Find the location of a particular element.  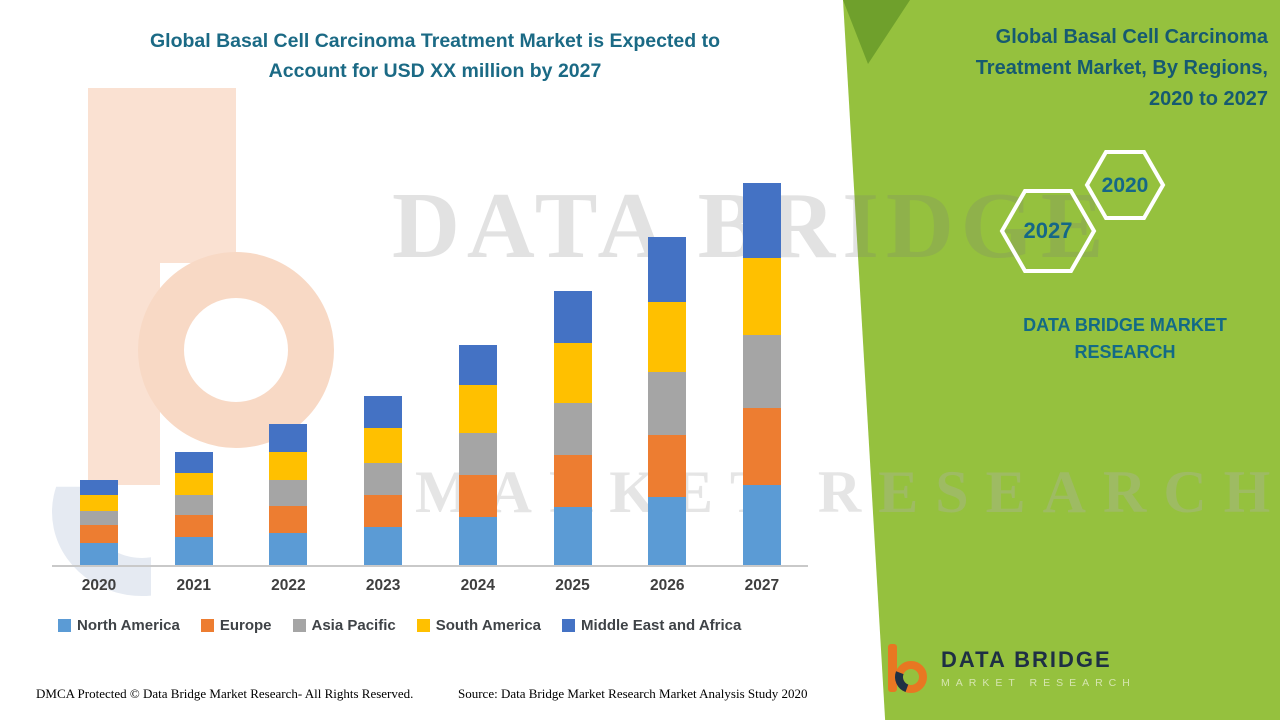

panel-title-line2: Treatment Market, By Regions, is located at coordinates (1121, 68).